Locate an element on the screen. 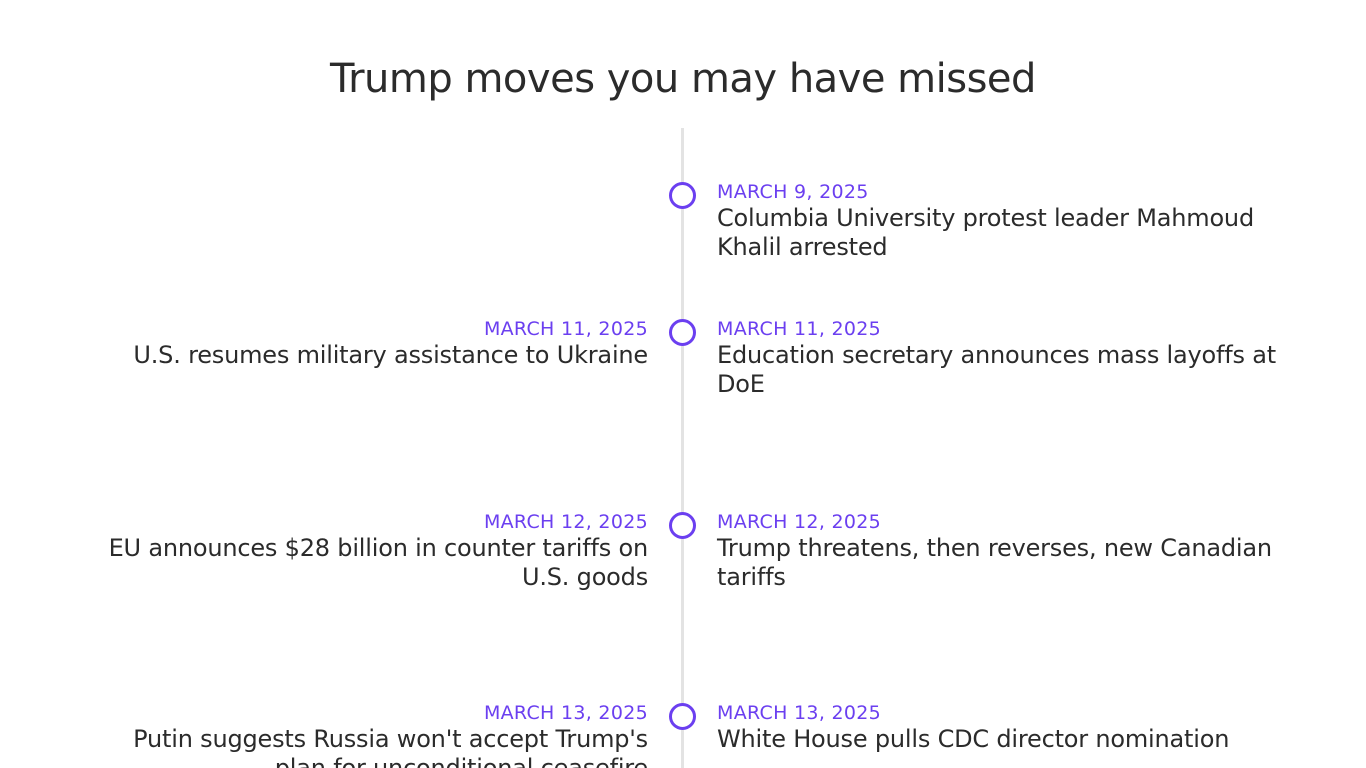 This screenshot has width=1366, height=768. page-title: Trump moves you may have missed is located at coordinates (683, 79).